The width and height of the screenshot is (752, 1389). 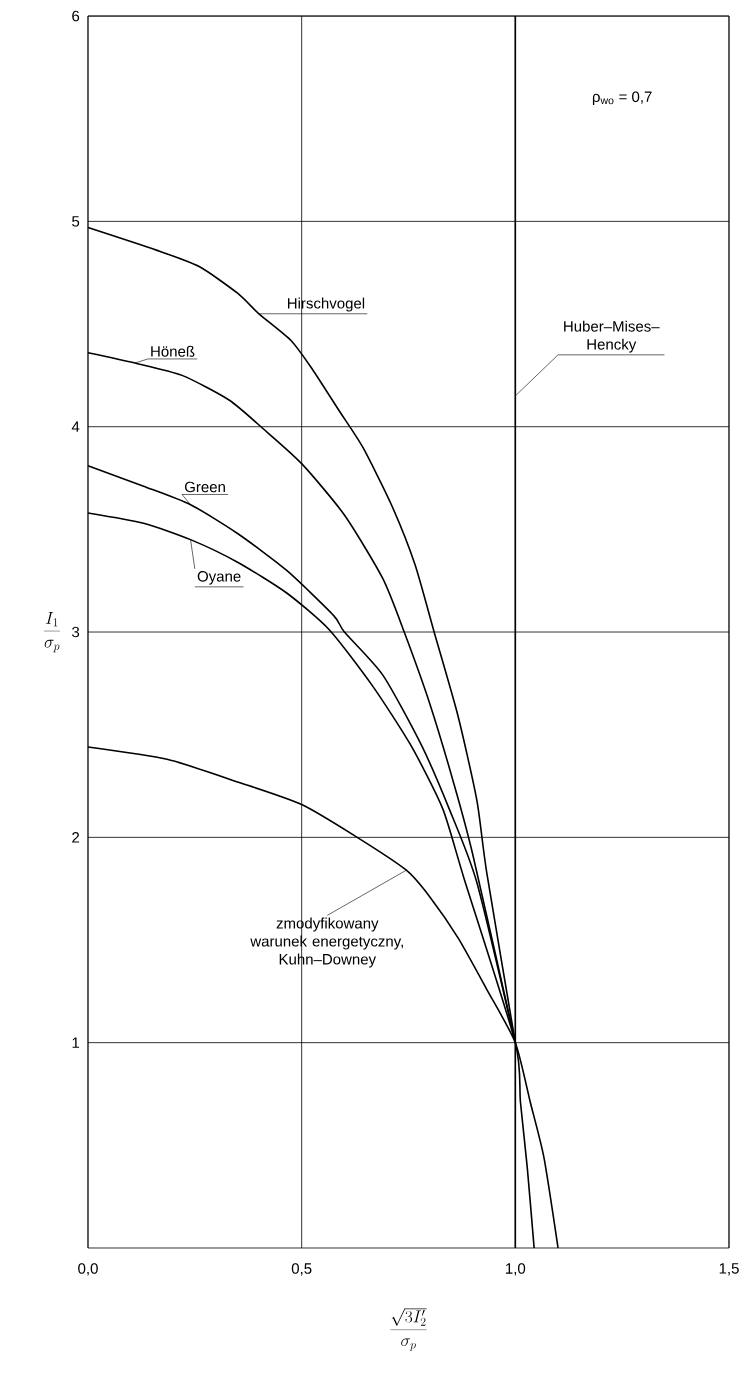 What do you see at coordinates (76, 837) in the screenshot?
I see `y-tick-label: 2` at bounding box center [76, 837].